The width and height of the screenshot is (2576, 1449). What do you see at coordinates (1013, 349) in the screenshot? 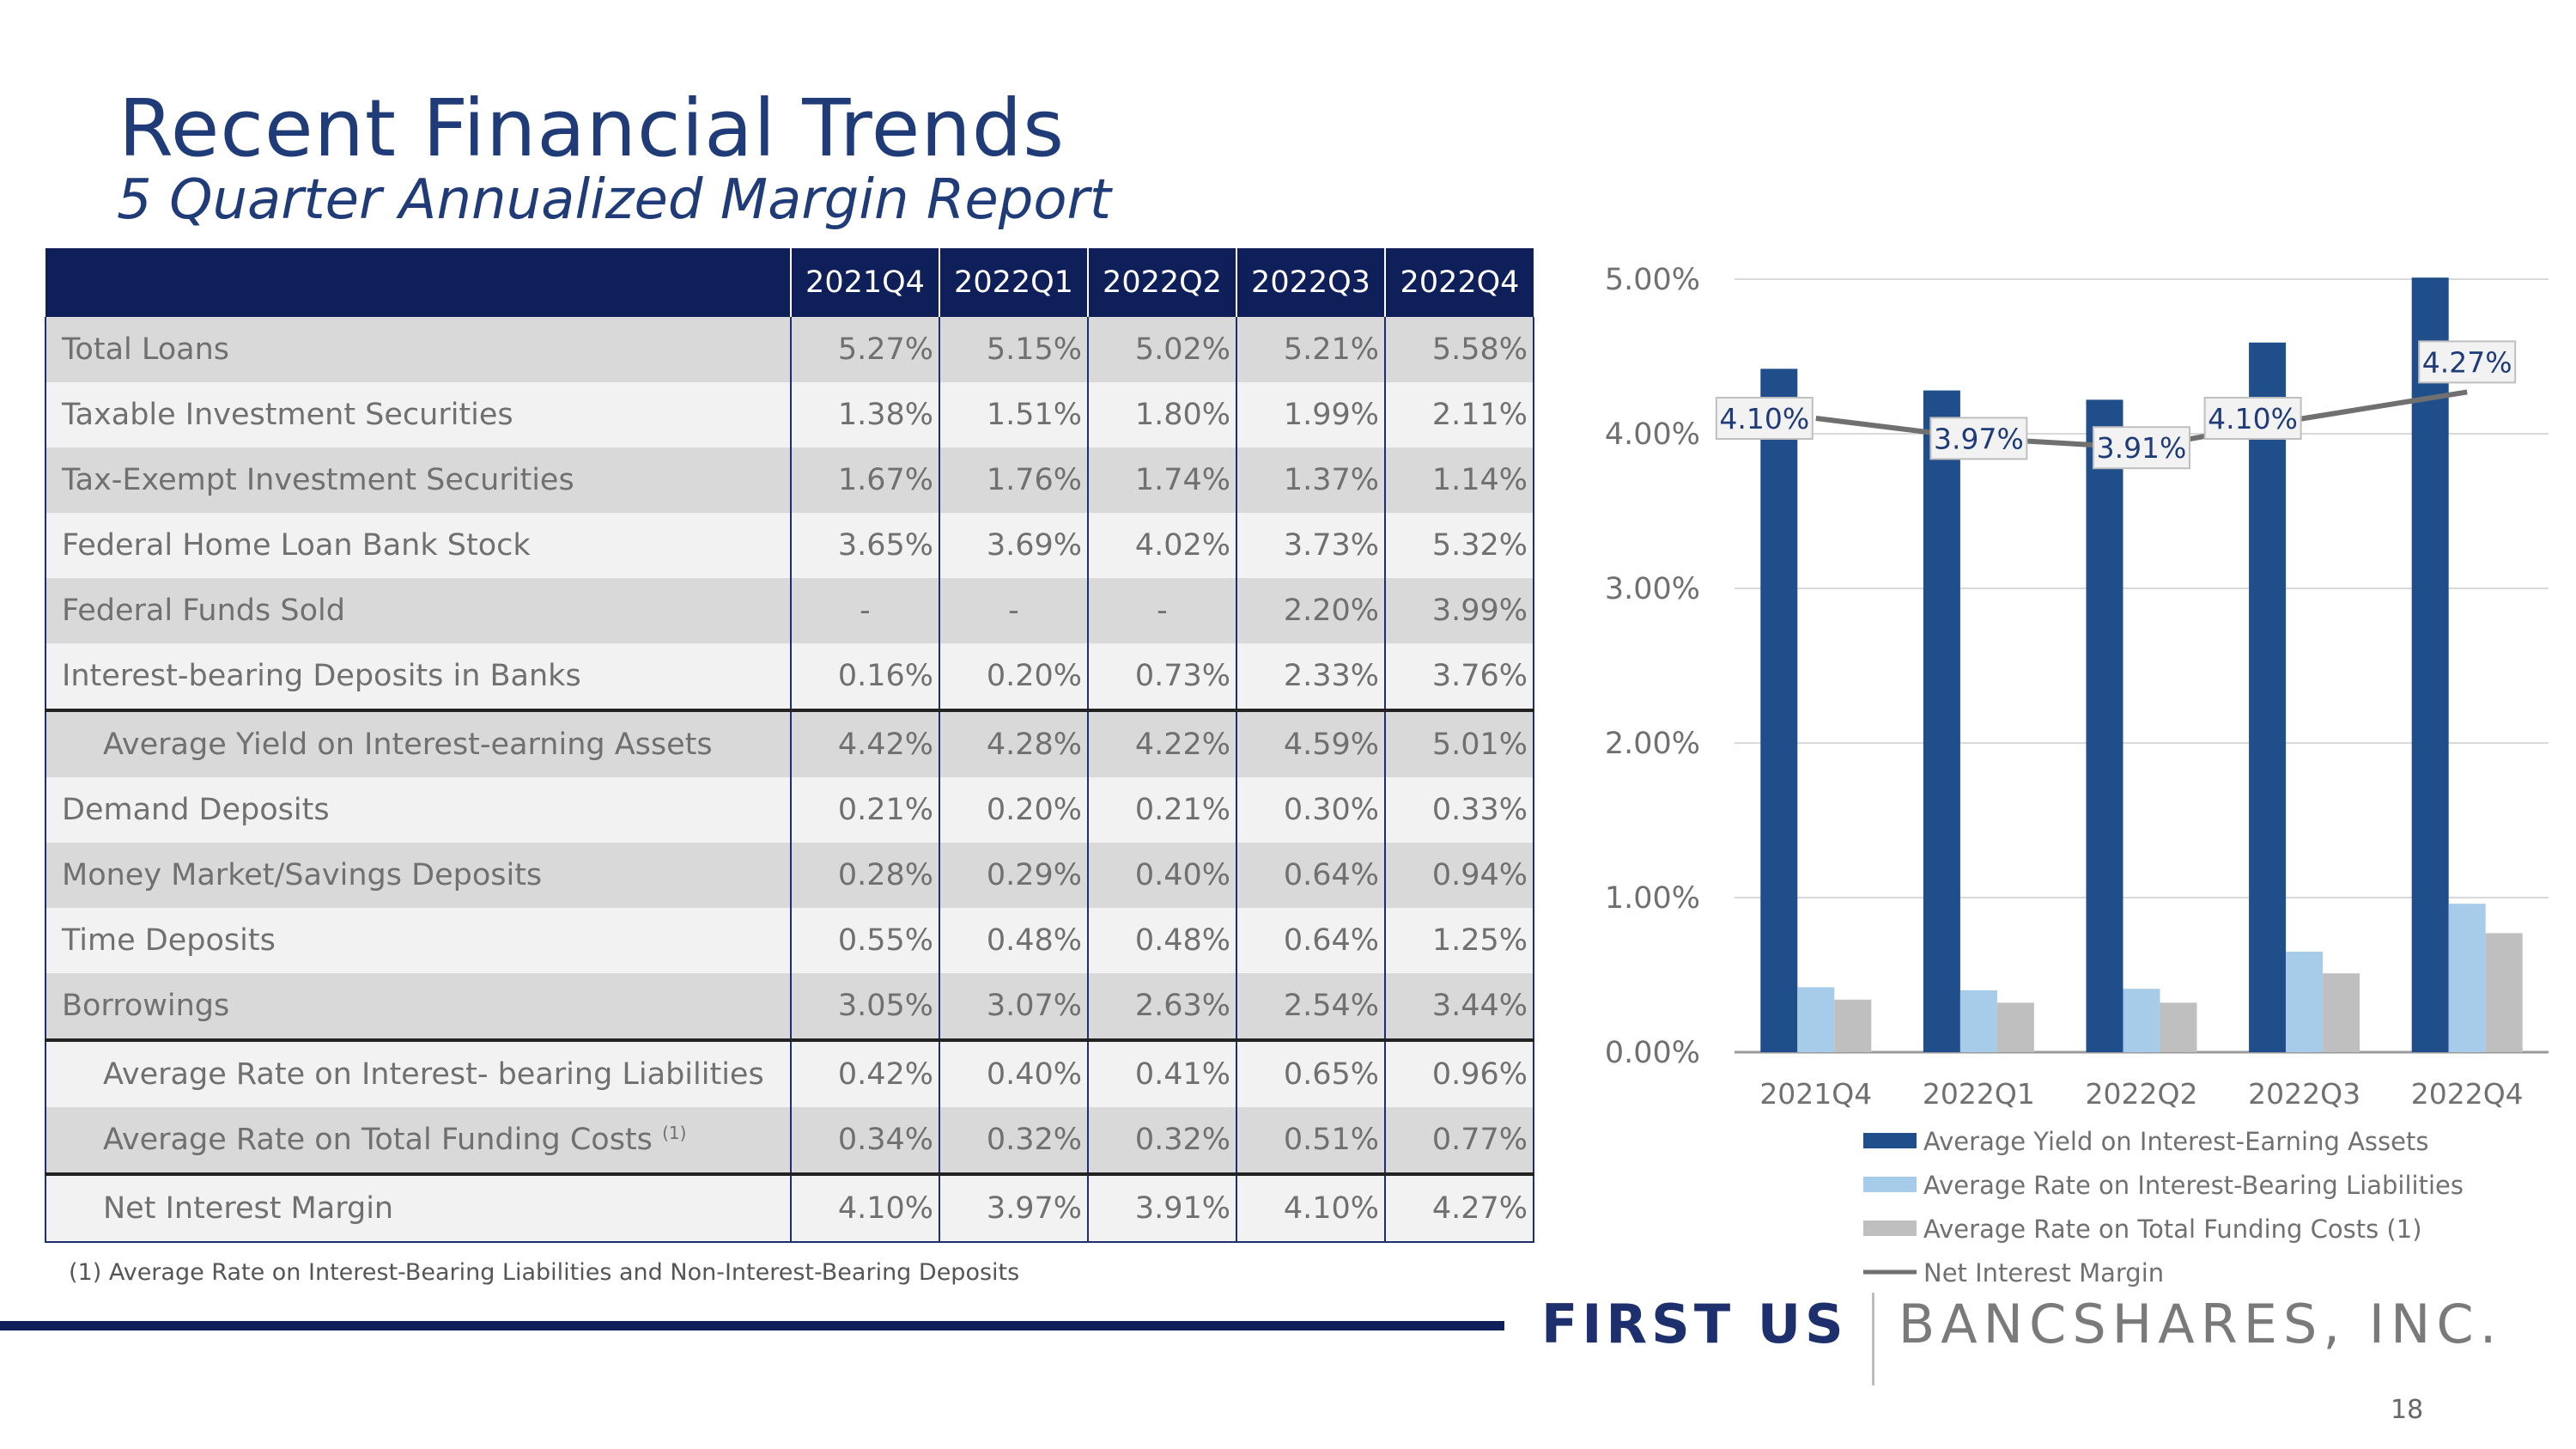
I see `row-value: 5.15%` at bounding box center [1013, 349].